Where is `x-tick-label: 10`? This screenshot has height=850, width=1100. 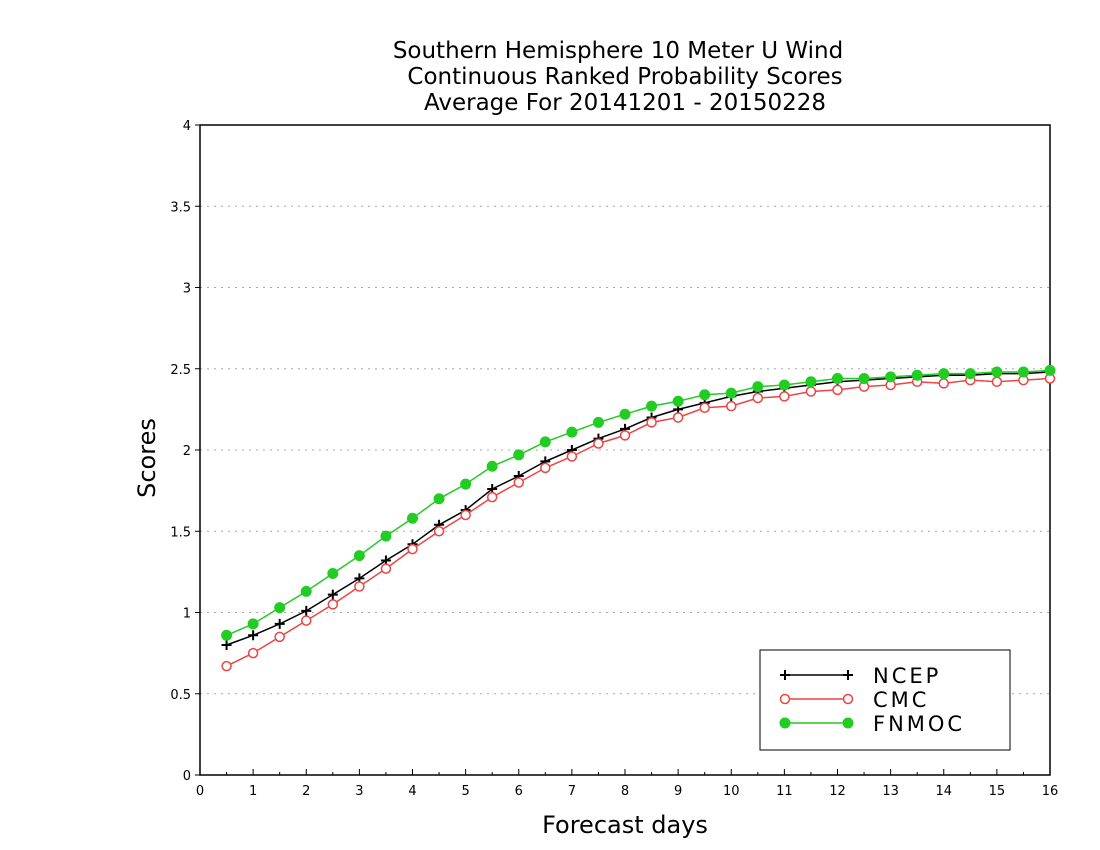 x-tick-label: 10 is located at coordinates (731, 791).